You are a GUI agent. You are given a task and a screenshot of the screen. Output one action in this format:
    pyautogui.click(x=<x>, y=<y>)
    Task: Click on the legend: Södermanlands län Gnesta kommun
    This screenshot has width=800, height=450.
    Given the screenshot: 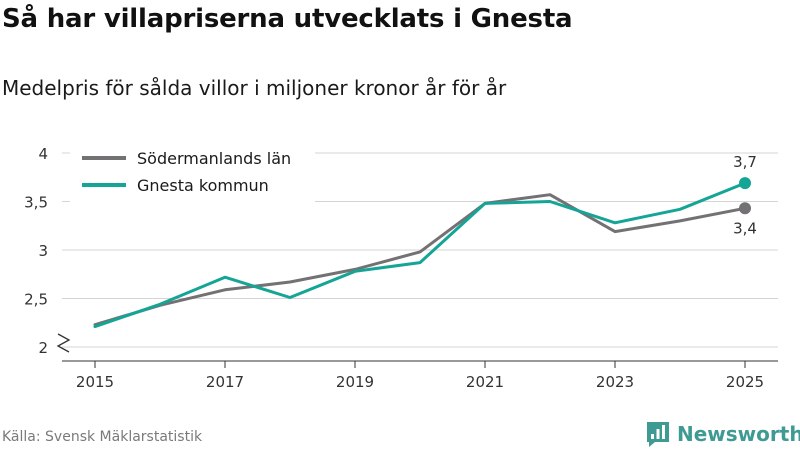 What is the action you would take?
    pyautogui.click(x=192, y=171)
    